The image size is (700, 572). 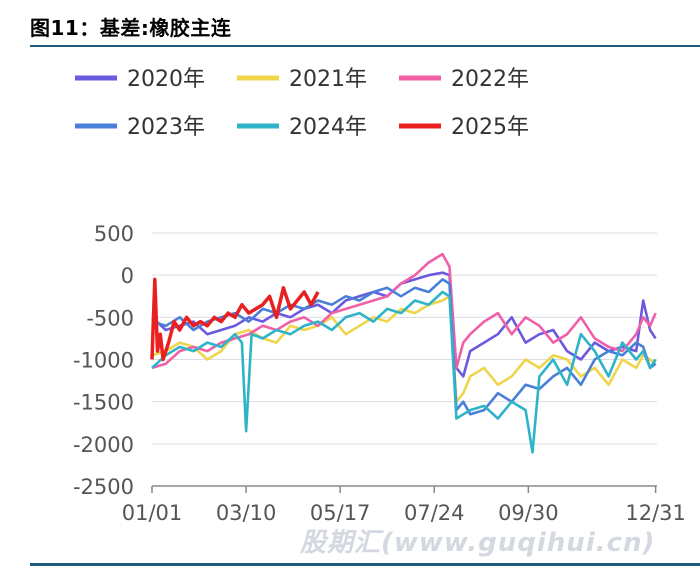 What do you see at coordinates (655, 513) in the screenshot?
I see `x-tick-label: 12/31` at bounding box center [655, 513].